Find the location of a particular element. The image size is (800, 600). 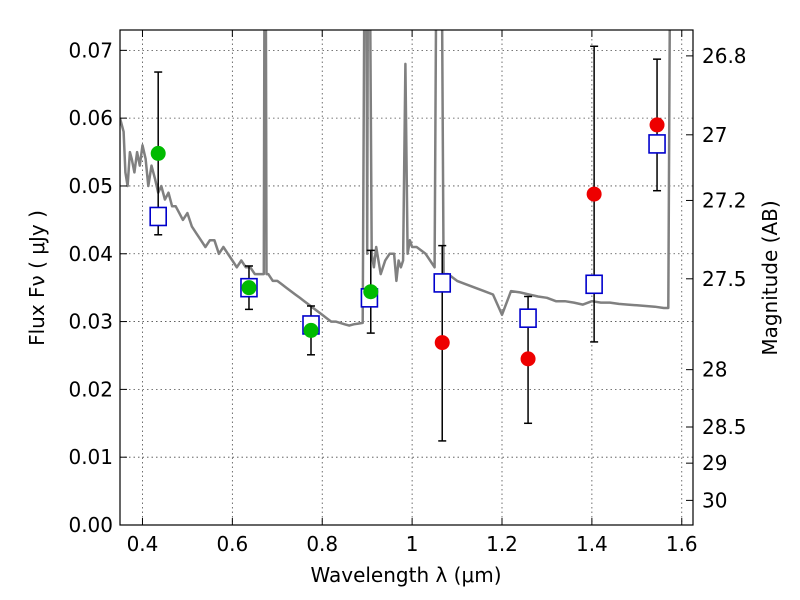

x-tick-label: 1 is located at coordinates (412, 544).